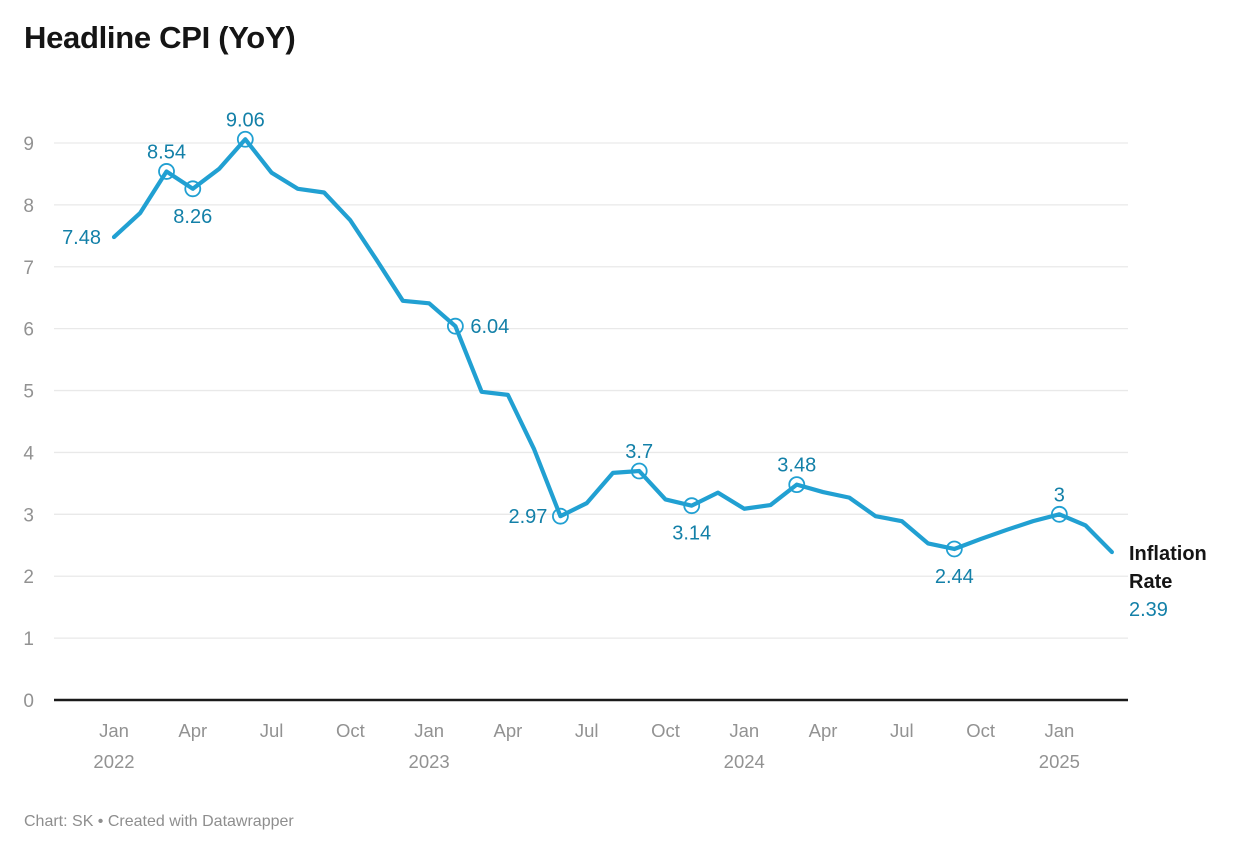 This screenshot has width=1240, height=858. What do you see at coordinates (28, 639) in the screenshot?
I see `y-axis-tick-label: 1` at bounding box center [28, 639].